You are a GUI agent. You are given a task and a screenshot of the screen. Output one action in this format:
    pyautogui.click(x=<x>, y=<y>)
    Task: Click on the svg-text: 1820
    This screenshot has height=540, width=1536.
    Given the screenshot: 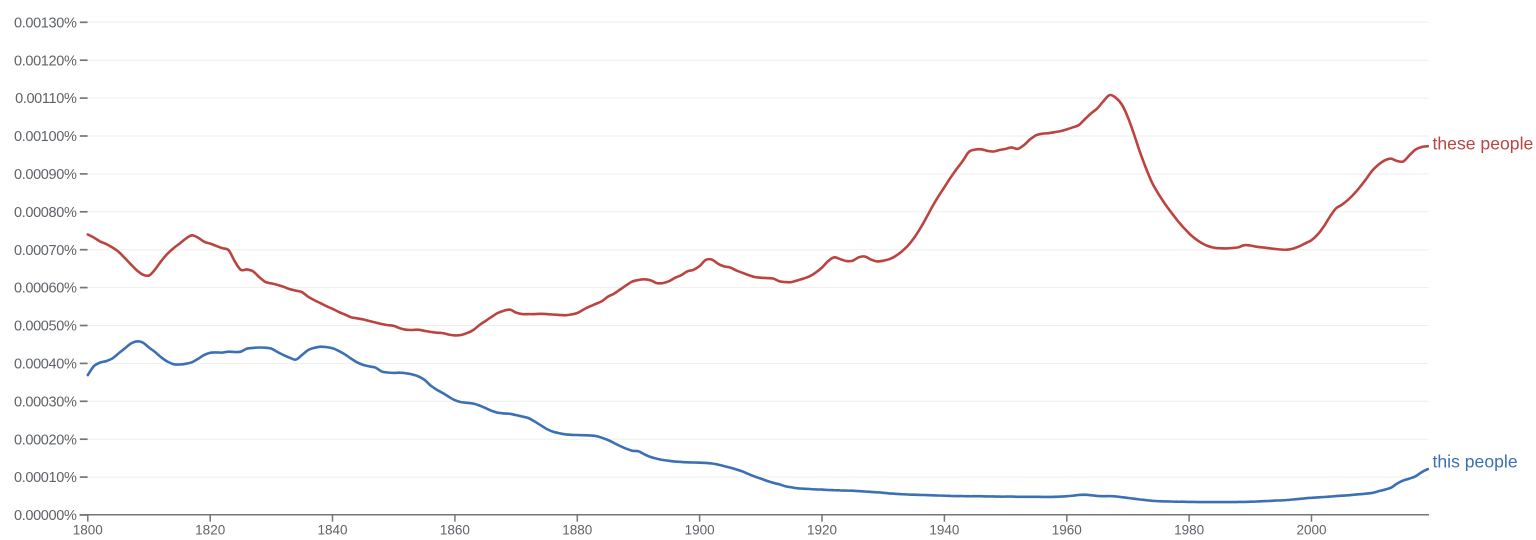 What is the action you would take?
    pyautogui.click(x=210, y=530)
    